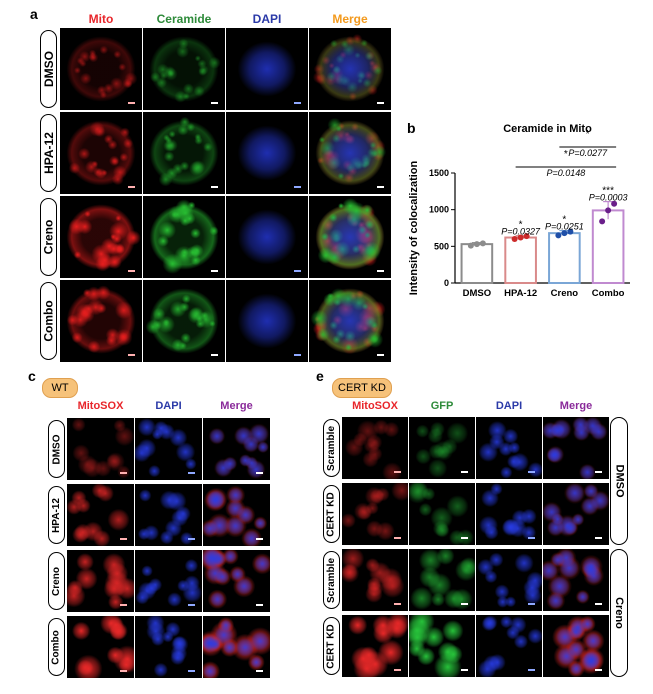  What do you see at coordinates (331, 514) in the screenshot?
I see `panel-e-row-label: CERT KD` at bounding box center [331, 514].